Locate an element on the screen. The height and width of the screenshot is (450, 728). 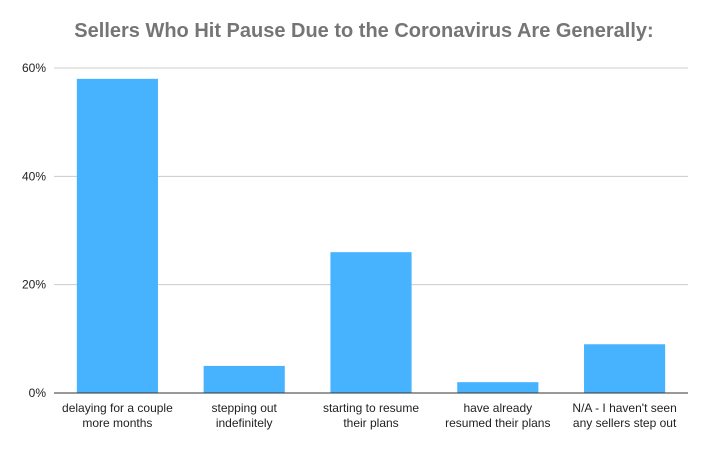
x-tick-label: starting to resume their plans is located at coordinates (371, 415).